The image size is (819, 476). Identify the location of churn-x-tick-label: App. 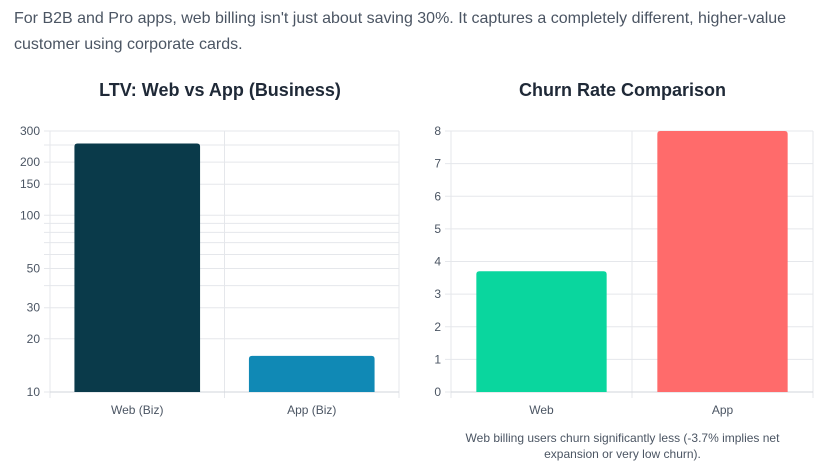
(723, 410).